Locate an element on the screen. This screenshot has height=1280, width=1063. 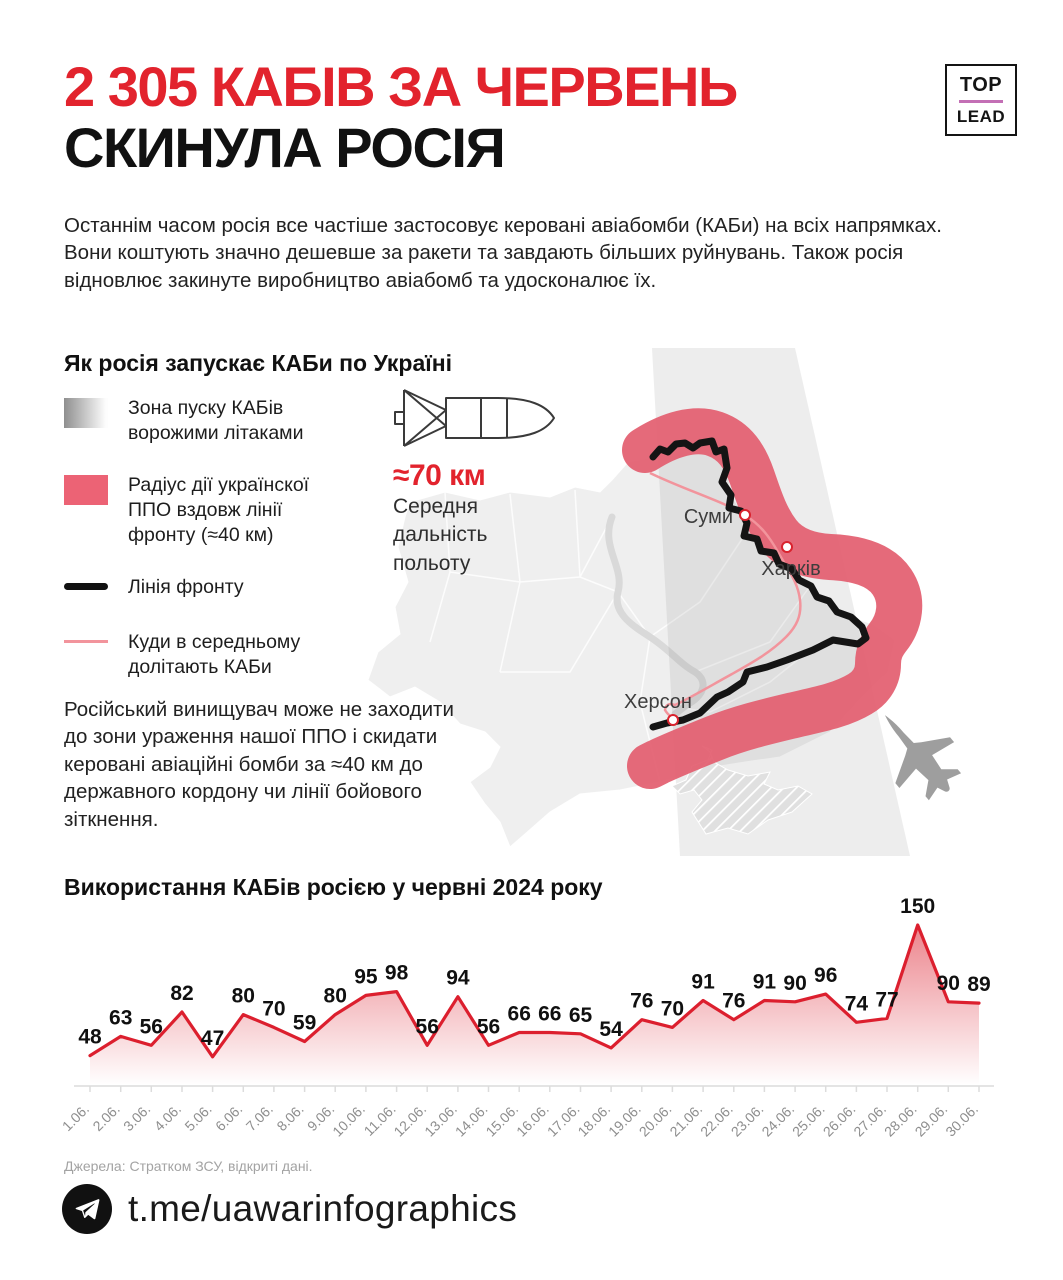
value-label: 77 is located at coordinates (886, 999).